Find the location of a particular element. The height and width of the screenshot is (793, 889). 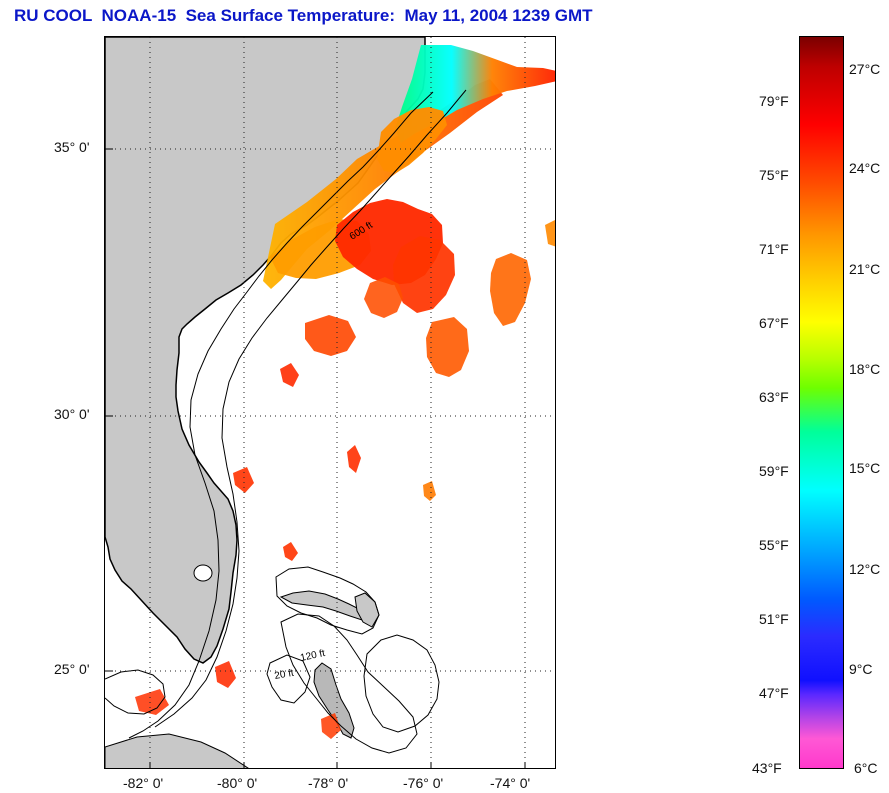

offshore-orange-patch-e is located at coordinates (550, 233).